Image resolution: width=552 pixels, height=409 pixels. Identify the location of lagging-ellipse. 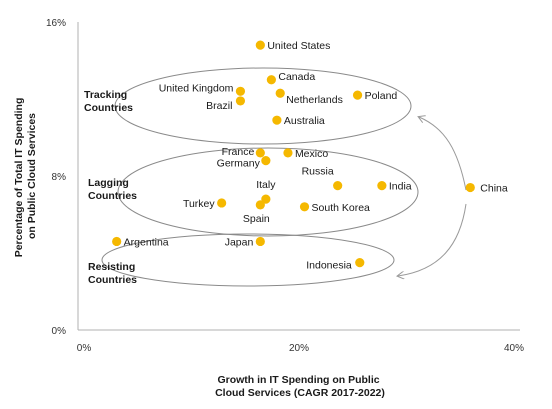
(268, 192).